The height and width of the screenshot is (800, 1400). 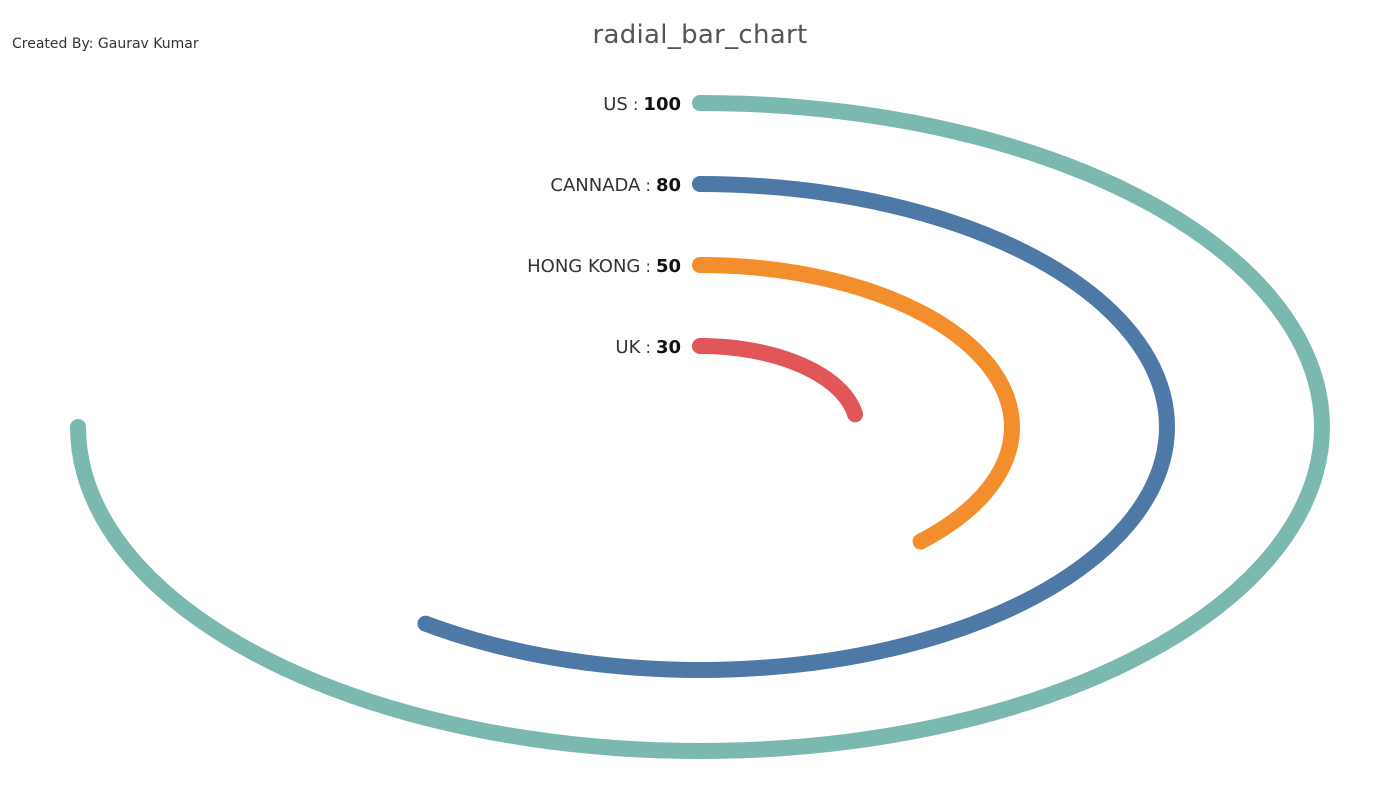 What do you see at coordinates (595, 185) in the screenshot?
I see `bar-label-name: CANNADA` at bounding box center [595, 185].